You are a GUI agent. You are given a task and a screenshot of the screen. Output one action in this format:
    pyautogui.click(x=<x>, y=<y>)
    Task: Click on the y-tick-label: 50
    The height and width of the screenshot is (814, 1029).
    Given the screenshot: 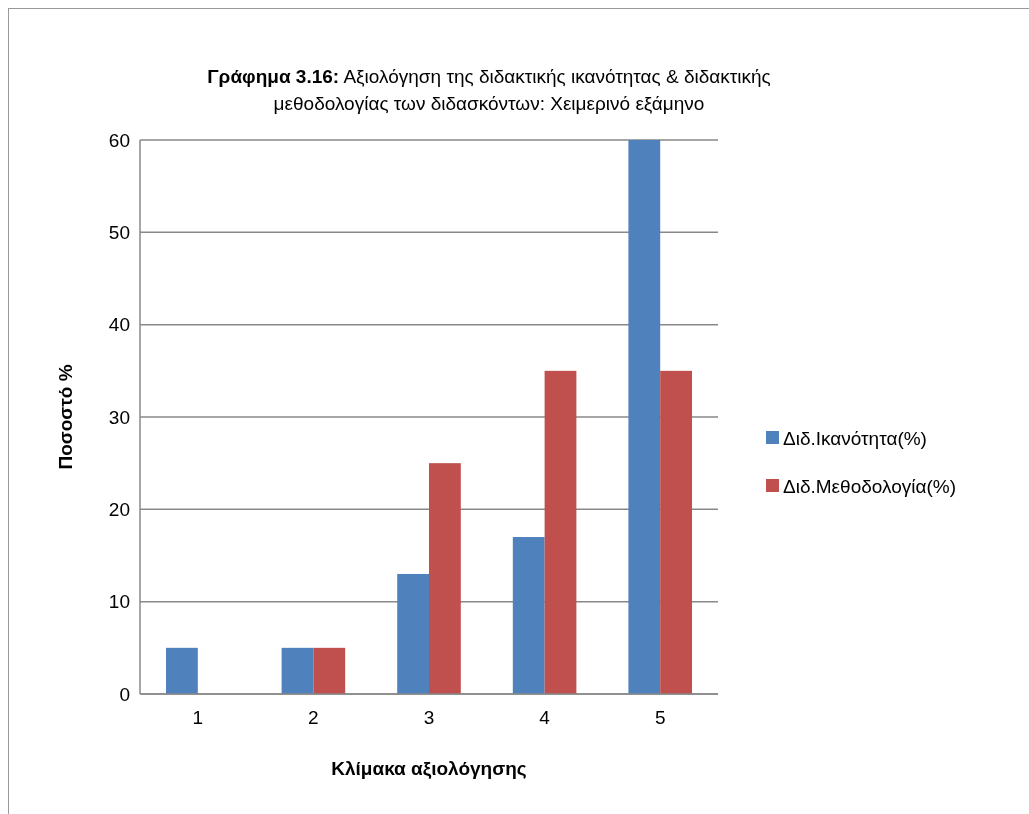 What is the action you would take?
    pyautogui.click(x=119, y=232)
    